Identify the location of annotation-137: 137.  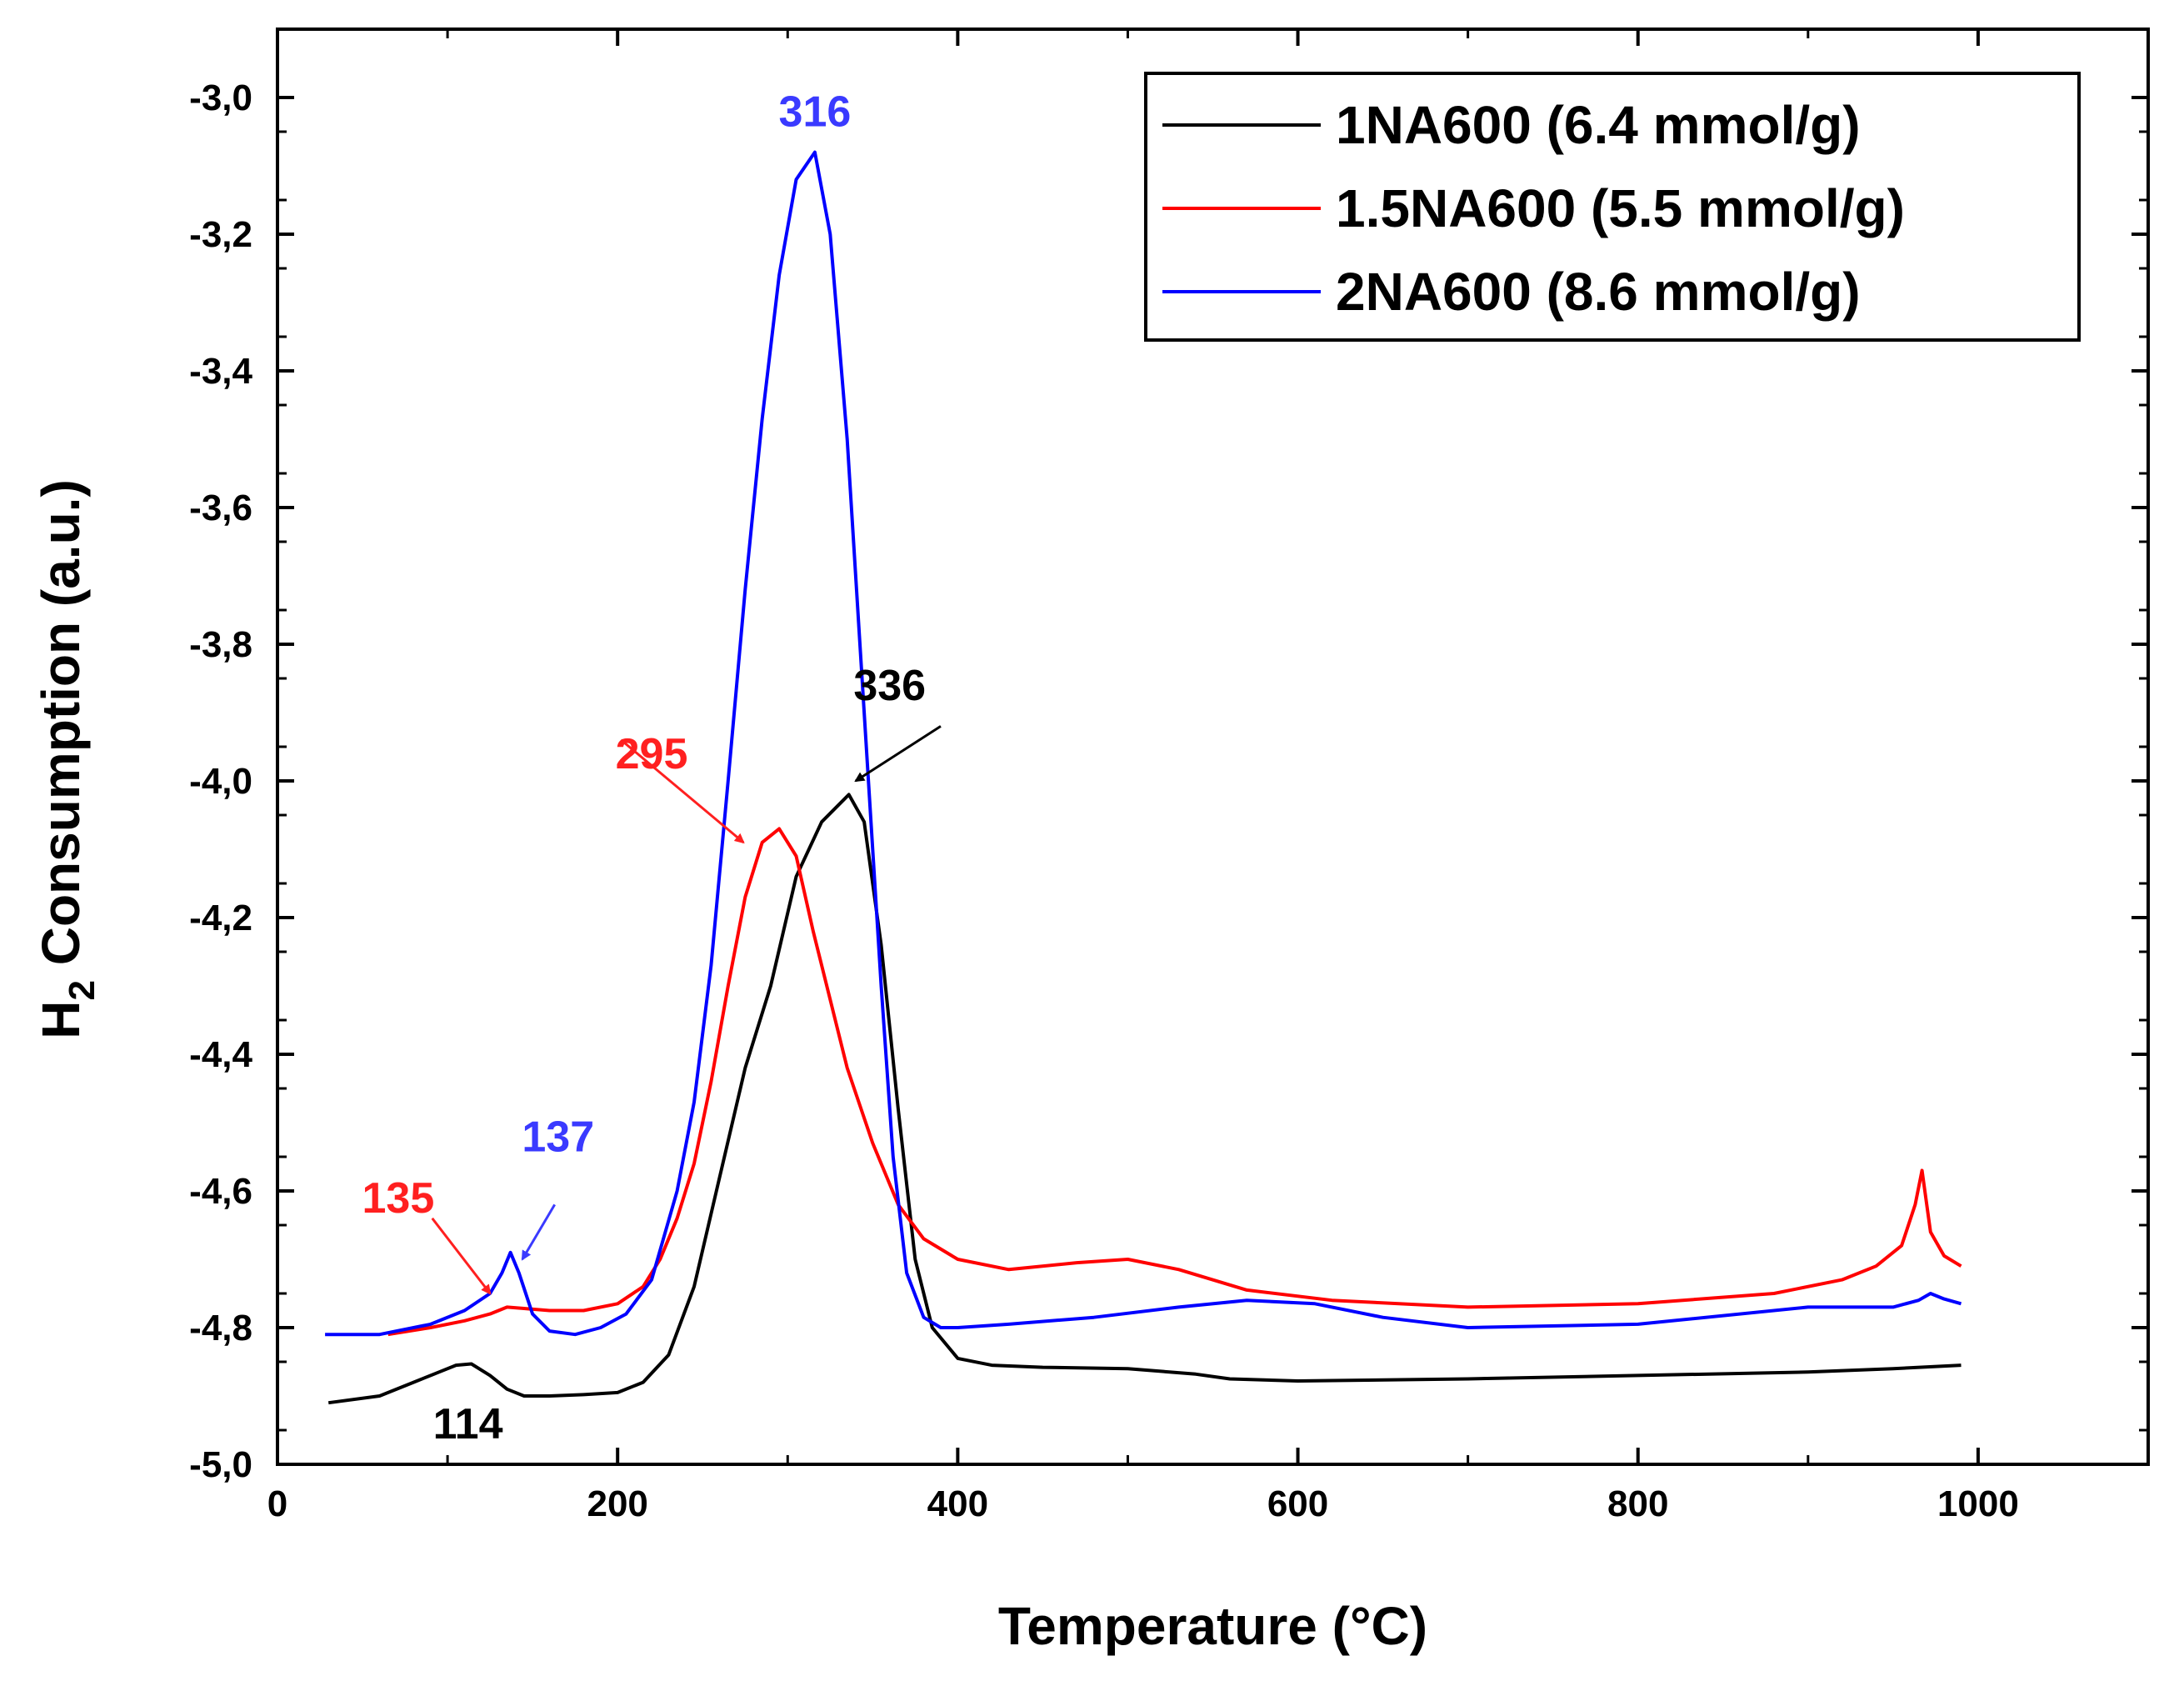
(558, 1137).